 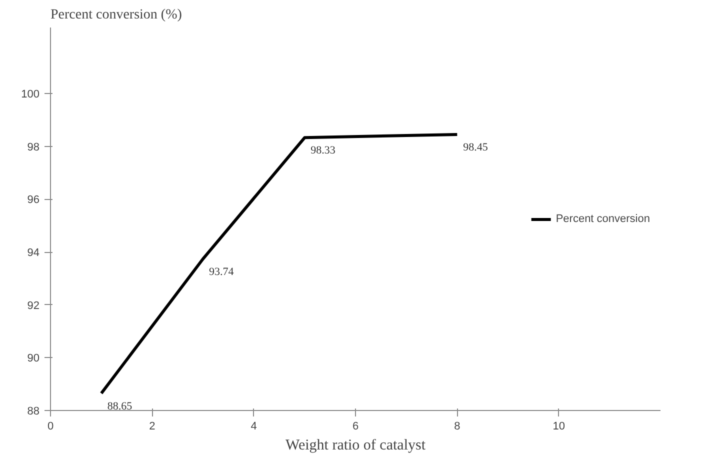 I want to click on y-axis-title: Percent conversion (%), so click(x=116, y=15).